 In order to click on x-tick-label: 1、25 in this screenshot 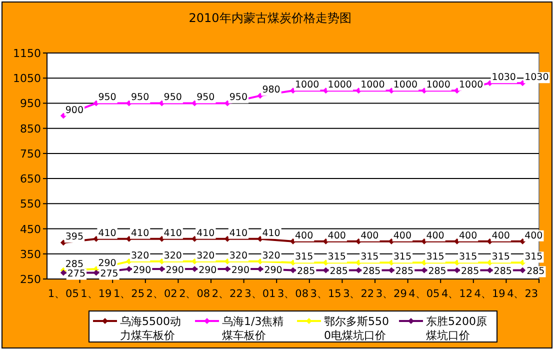, I will do `click(129, 294)`.